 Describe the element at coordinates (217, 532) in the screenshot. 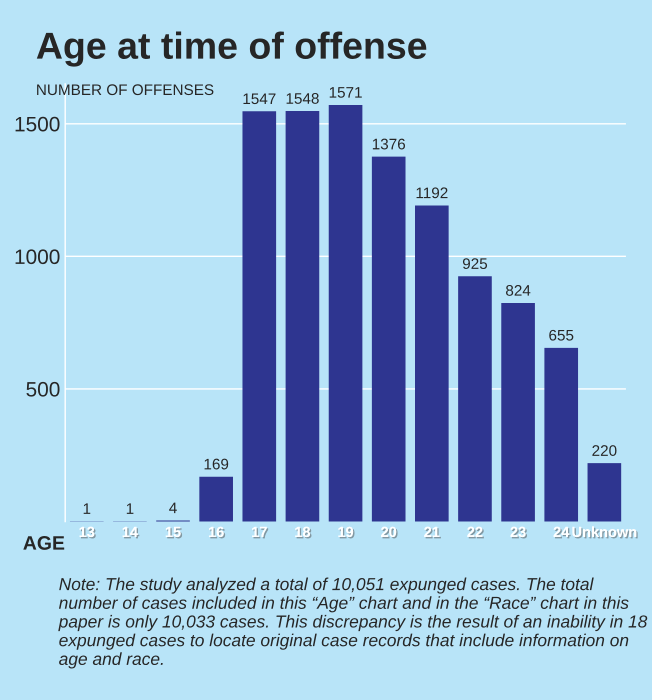

I see `x-tick-label: 16` at that location.